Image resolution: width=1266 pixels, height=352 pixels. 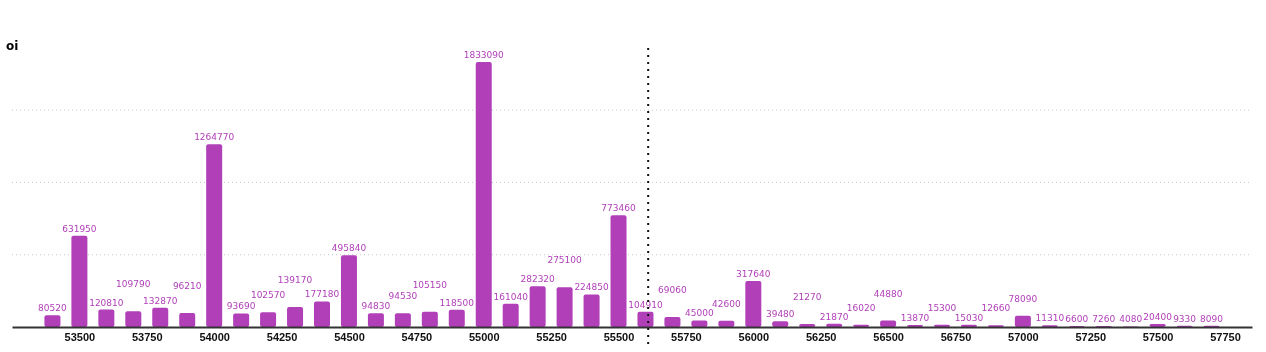 What do you see at coordinates (1185, 318) in the screenshot?
I see `data-label: 9330` at bounding box center [1185, 318].